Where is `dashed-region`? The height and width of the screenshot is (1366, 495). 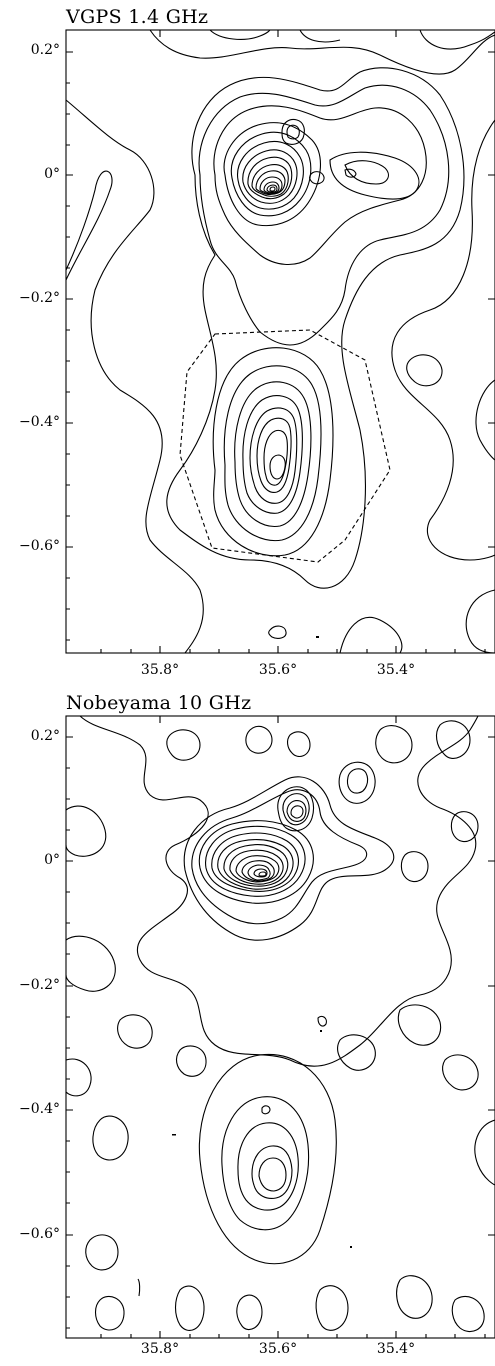 dashed-region is located at coordinates (285, 446).